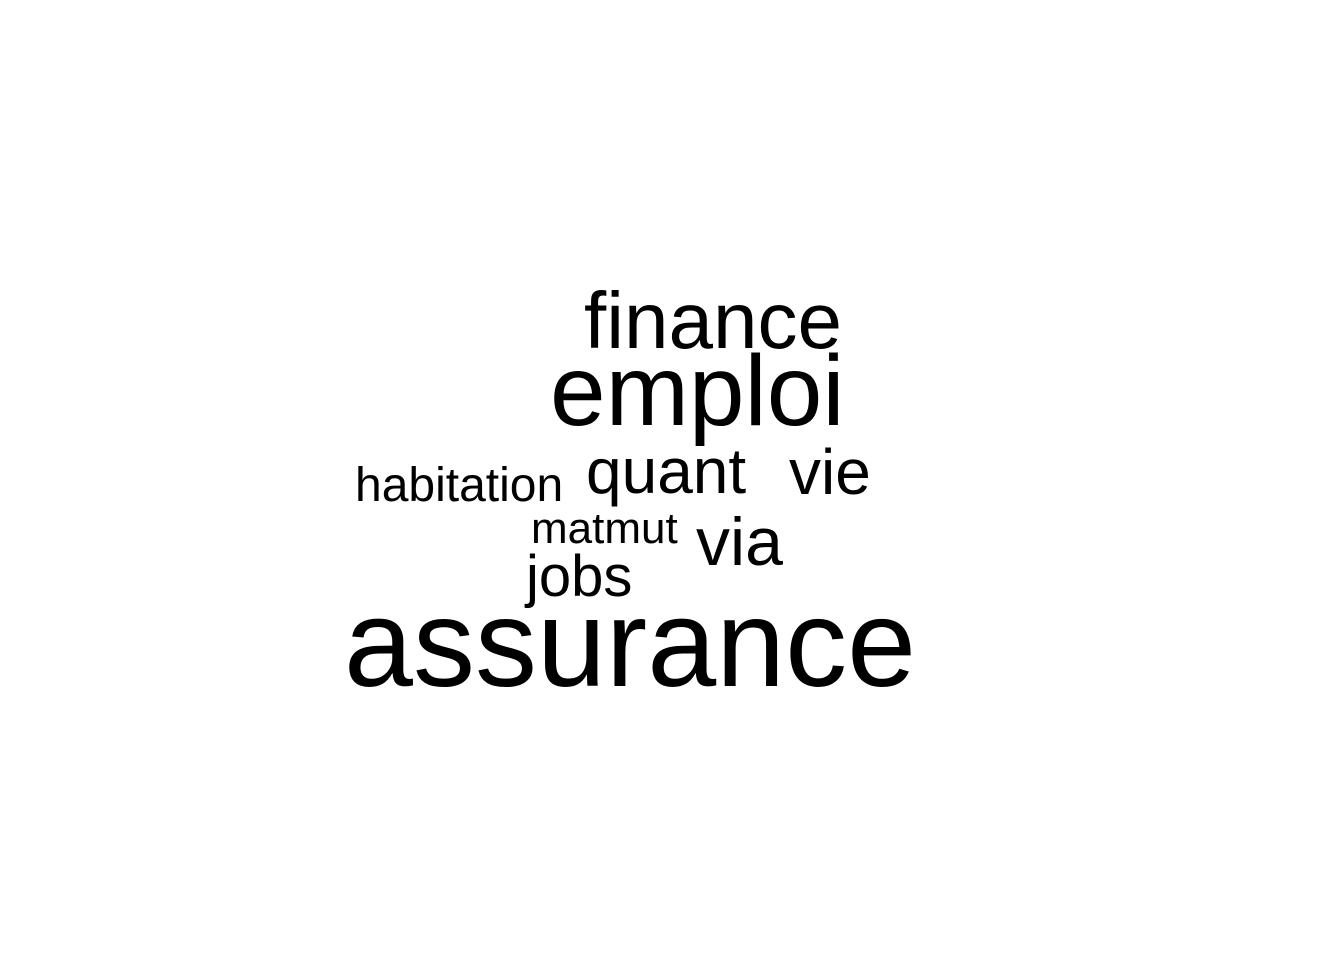 Image resolution: width=1344 pixels, height=960 pixels. Describe the element at coordinates (697, 390) in the screenshot. I see `word-emploi: emploi` at that location.